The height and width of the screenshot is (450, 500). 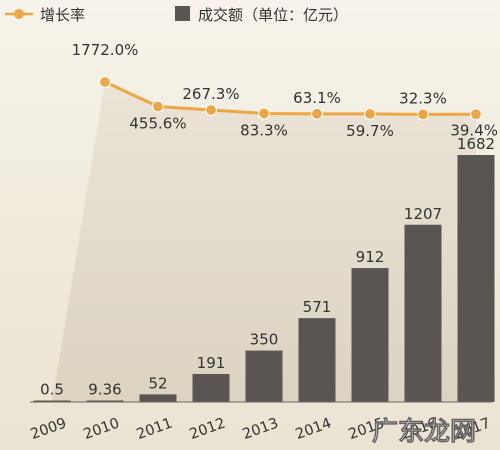 What do you see at coordinates (264, 376) in the screenshot?
I see `bar-2013` at bounding box center [264, 376].